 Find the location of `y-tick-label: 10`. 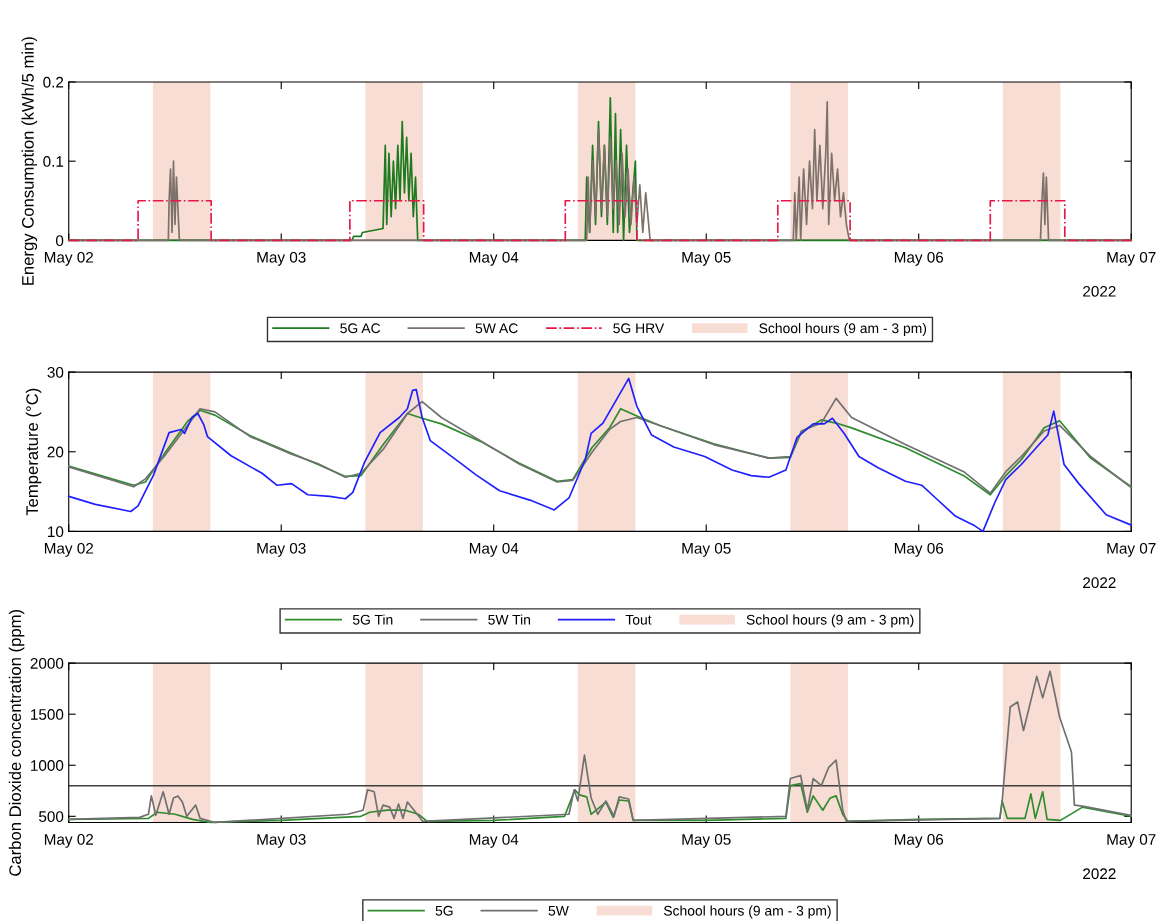

y-tick-label: 10 is located at coordinates (56, 532).